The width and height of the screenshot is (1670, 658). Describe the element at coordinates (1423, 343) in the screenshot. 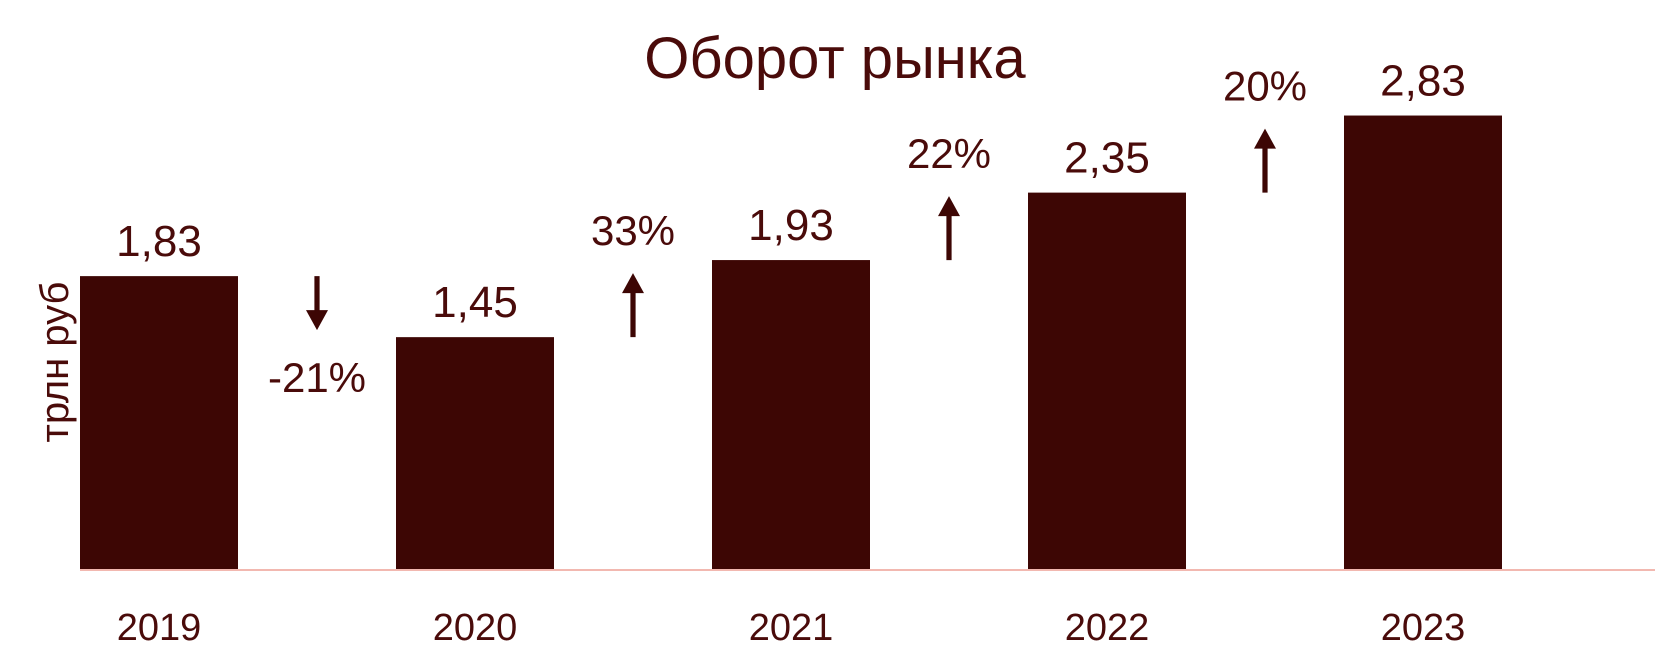

I see `bar-2023` at that location.